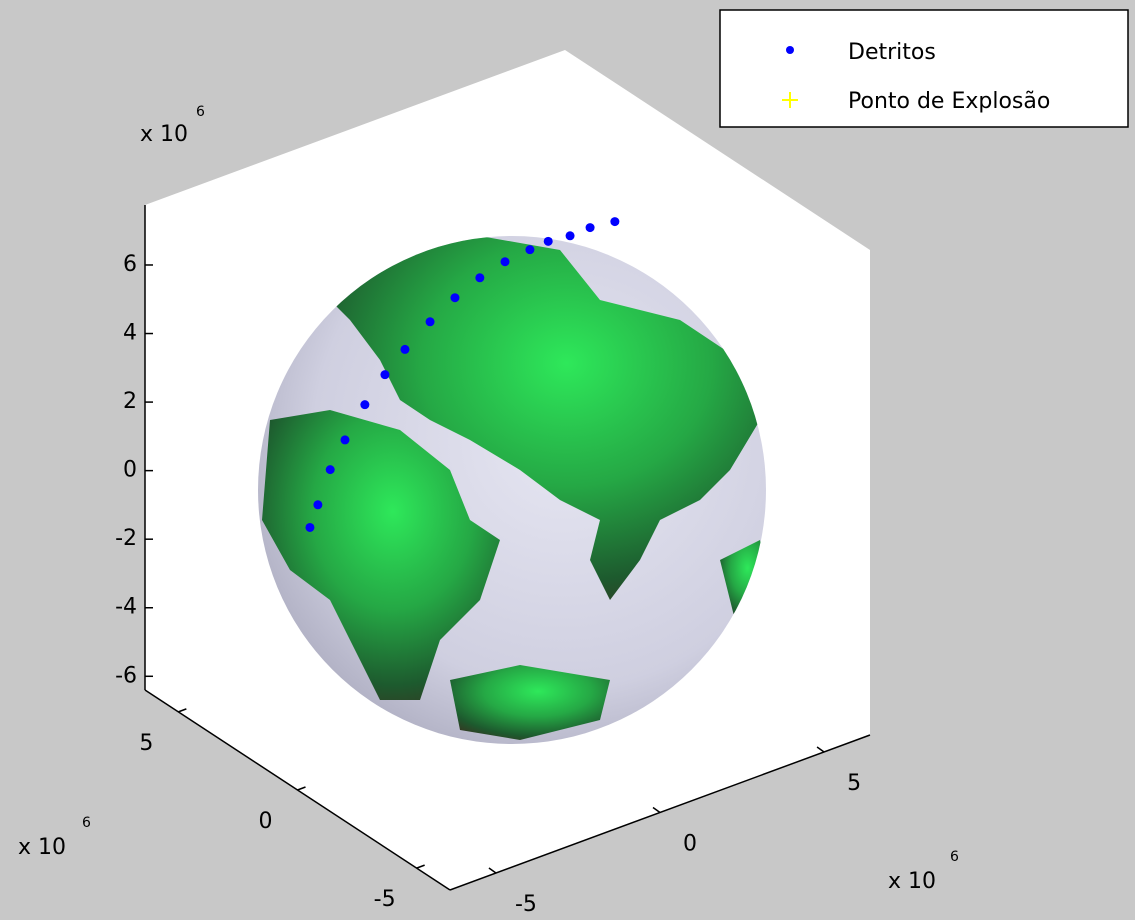 The height and width of the screenshot is (920, 1135). I want to click on z-tick-label: 2, so click(130, 401).